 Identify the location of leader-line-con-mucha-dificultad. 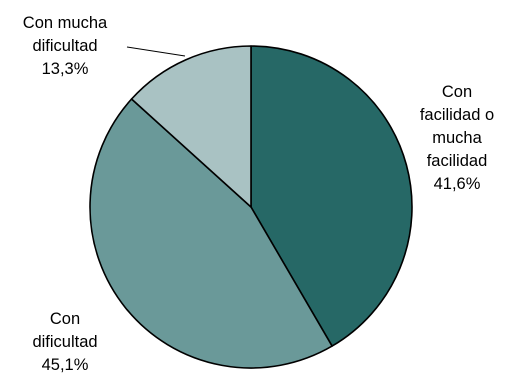
(156, 51).